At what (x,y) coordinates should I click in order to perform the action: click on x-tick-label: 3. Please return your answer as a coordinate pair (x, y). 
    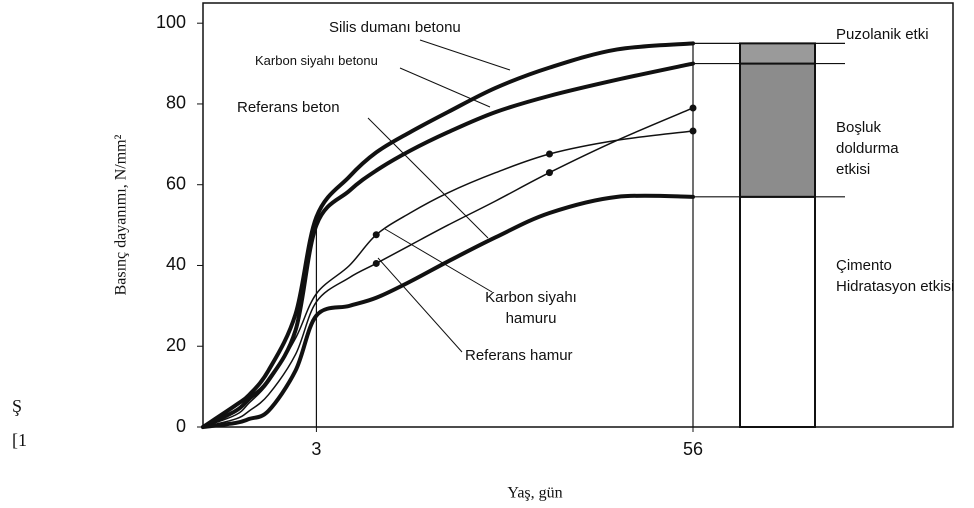
    Looking at the image, I should click on (316, 449).